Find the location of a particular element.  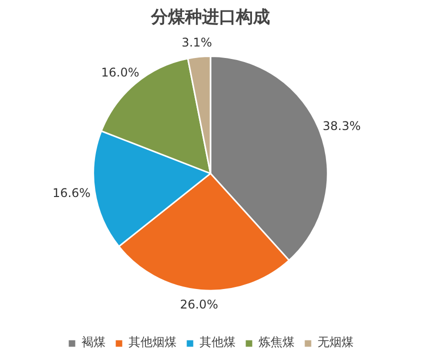

legend-label: 无烟煤 is located at coordinates (336, 342).